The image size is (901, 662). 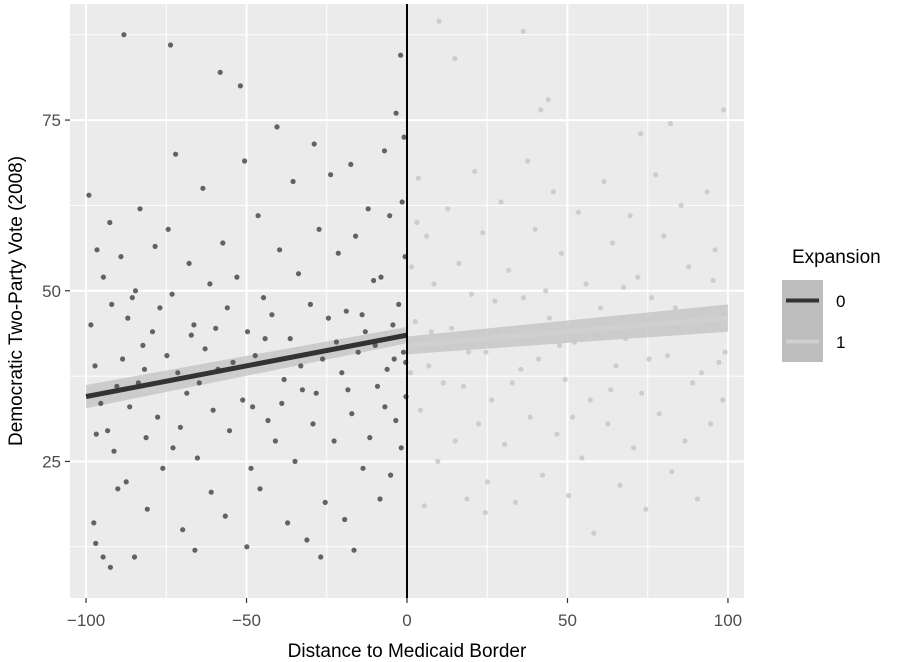 What do you see at coordinates (836, 257) in the screenshot?
I see `legend-title: Expansion` at bounding box center [836, 257].